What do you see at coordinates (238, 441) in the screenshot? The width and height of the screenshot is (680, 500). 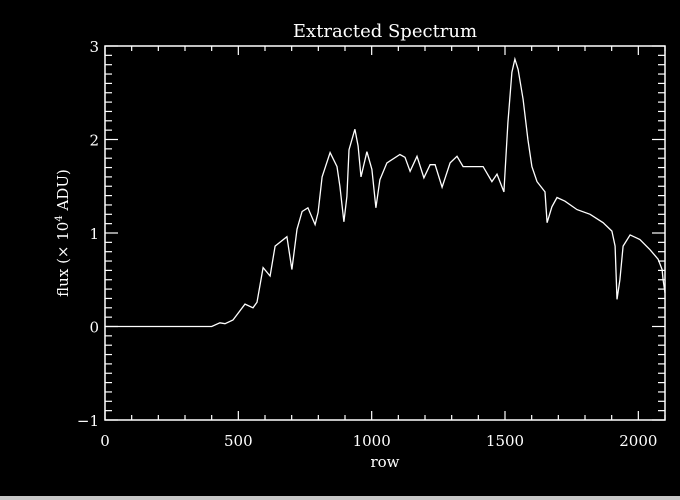 I see `x-tick-label: 500` at bounding box center [238, 441].